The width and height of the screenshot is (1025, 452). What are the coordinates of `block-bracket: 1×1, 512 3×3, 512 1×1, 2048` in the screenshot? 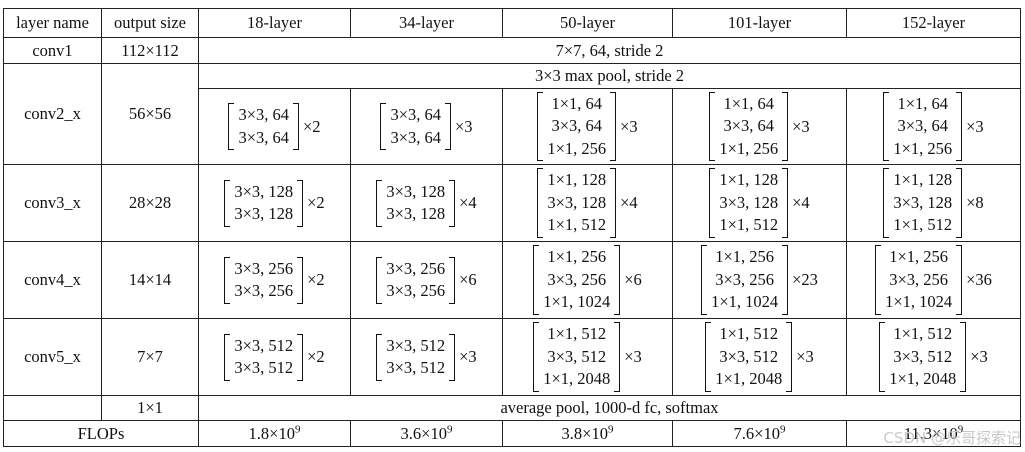 It's located at (923, 357).